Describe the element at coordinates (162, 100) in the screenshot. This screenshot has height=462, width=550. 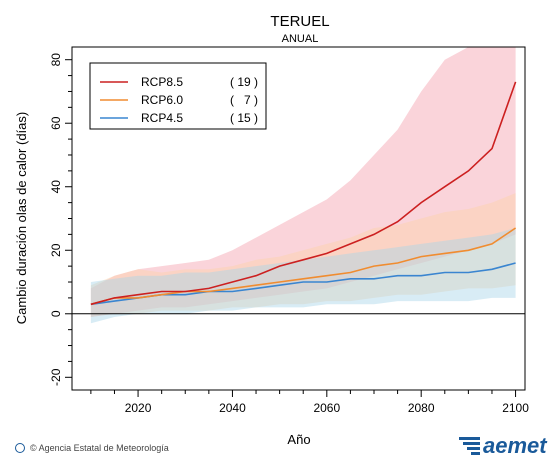
I see `legend-label-rcp60: RCP6.0` at that location.